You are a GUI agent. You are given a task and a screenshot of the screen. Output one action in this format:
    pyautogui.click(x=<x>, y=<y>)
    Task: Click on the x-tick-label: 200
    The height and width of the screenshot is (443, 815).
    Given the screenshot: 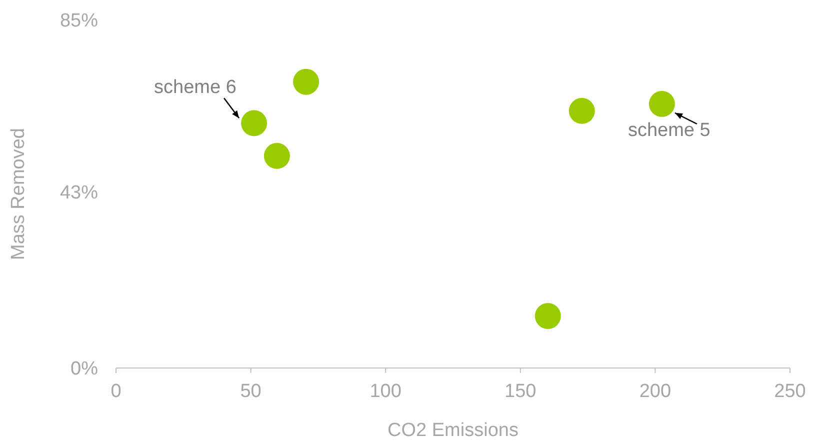 What is the action you would take?
    pyautogui.click(x=655, y=391)
    